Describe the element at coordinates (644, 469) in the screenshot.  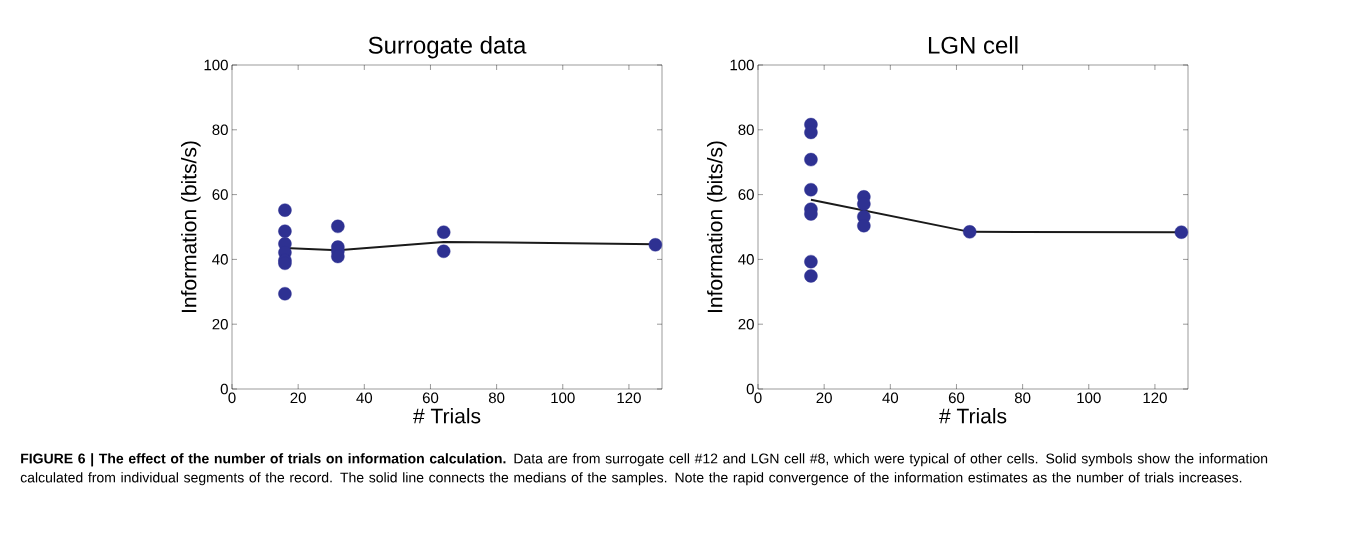
I see `text: FIGURE 6 | The effect of the number of trials on information calculation. Data are from surrogate cell #12 and LGN cell #8, which were typical of other cells. Solid symbols show the information calculated from individual segments of the record. The solid line connects the medians of the samples. Note the rapid convergence of the information estimates as the number of trials increases.` at that location.